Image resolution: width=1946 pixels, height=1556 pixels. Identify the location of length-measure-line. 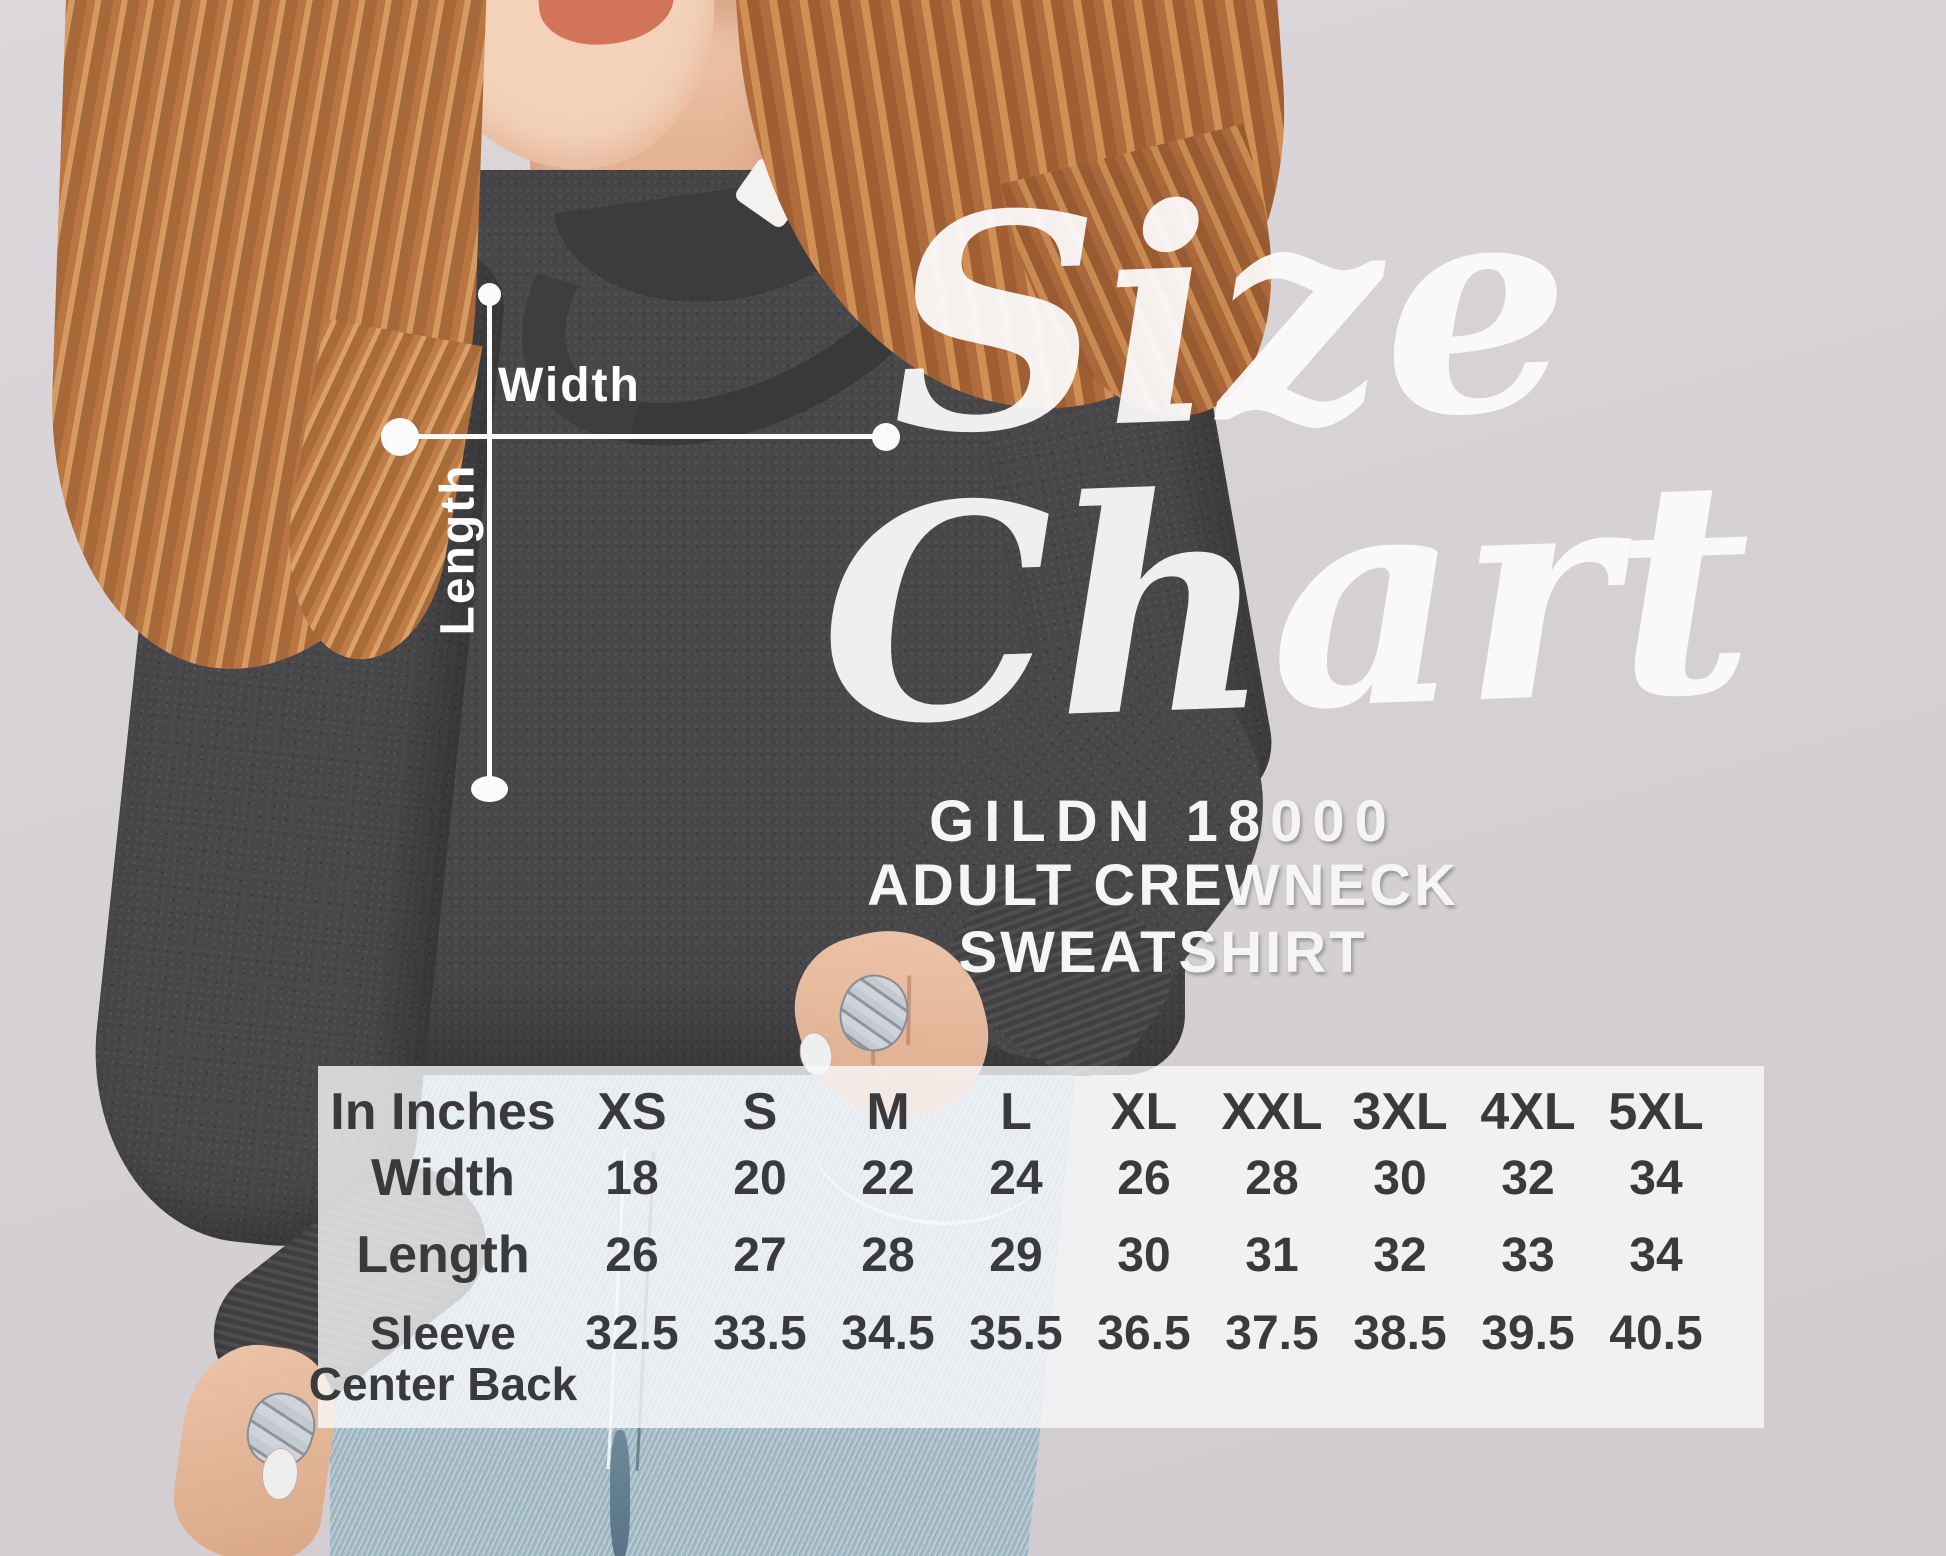
(489, 543).